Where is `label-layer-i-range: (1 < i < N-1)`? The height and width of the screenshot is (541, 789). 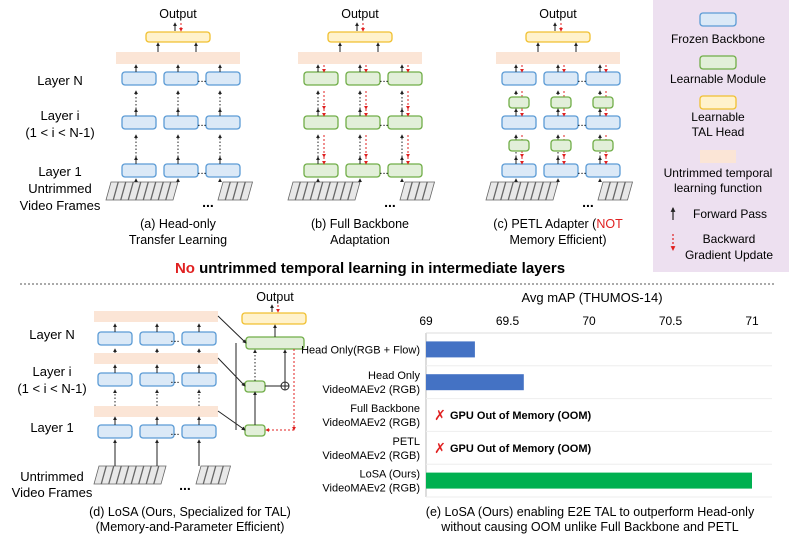
label-layer-i-range: (1 < i < N-1) is located at coordinates (59, 132).